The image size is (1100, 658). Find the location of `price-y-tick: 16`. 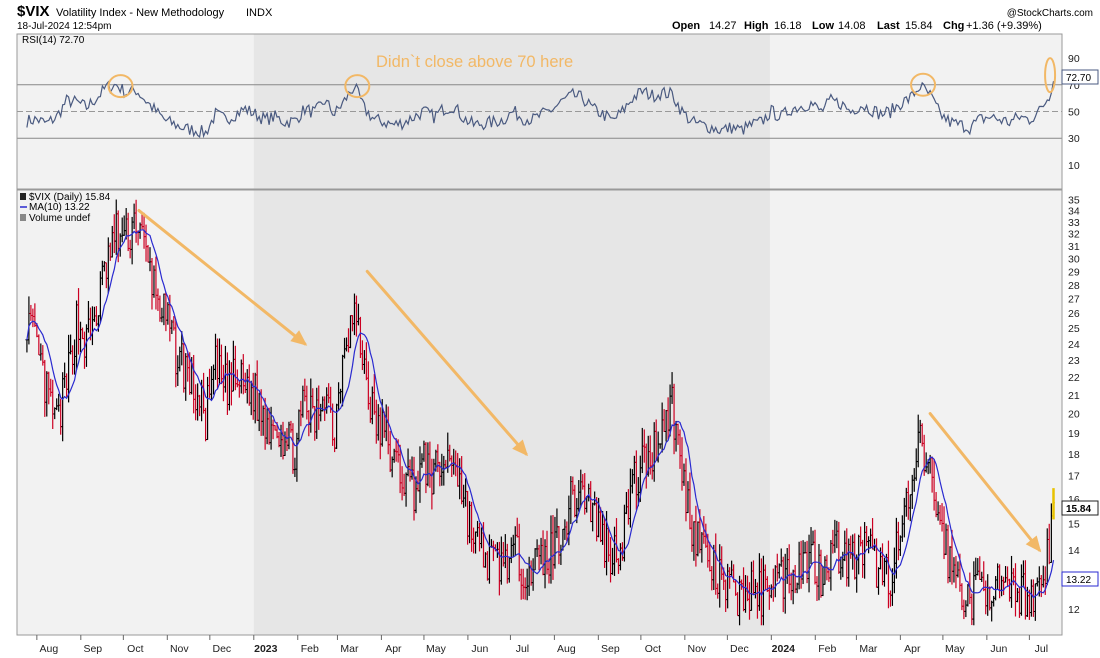

price-y-tick: 16 is located at coordinates (1074, 500).